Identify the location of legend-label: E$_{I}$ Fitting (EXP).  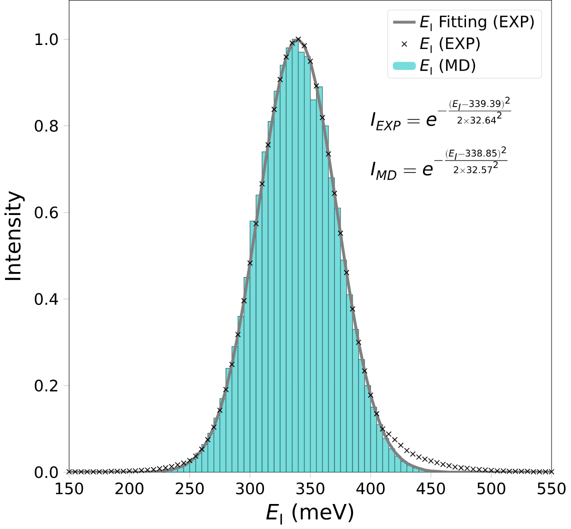
(477, 23).